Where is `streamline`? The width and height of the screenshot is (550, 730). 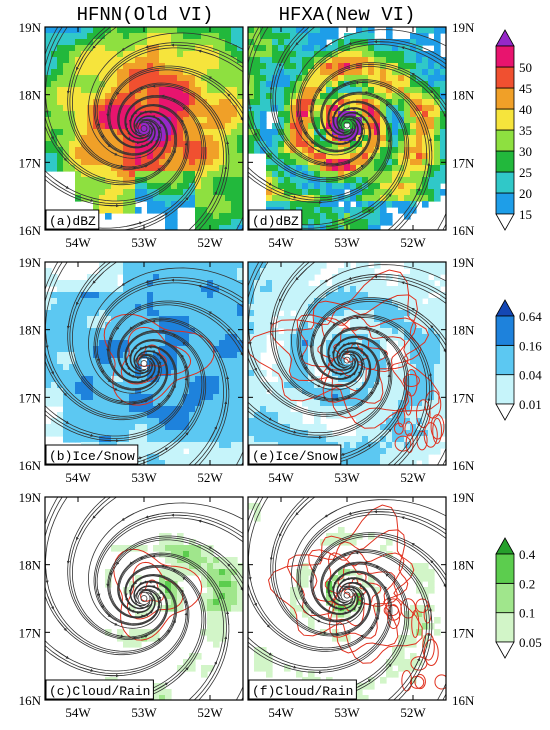 streamline is located at coordinates (176, 619).